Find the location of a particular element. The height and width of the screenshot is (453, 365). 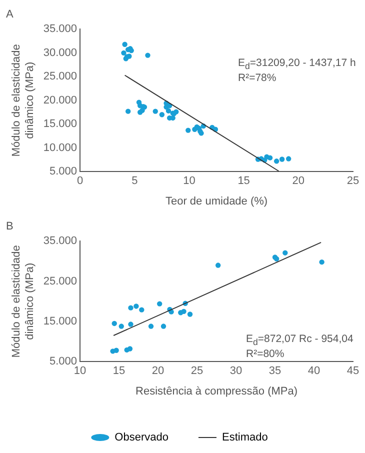

annotation: E$_{d}$=872,07 Rc - 954,04 is located at coordinates (300, 341).